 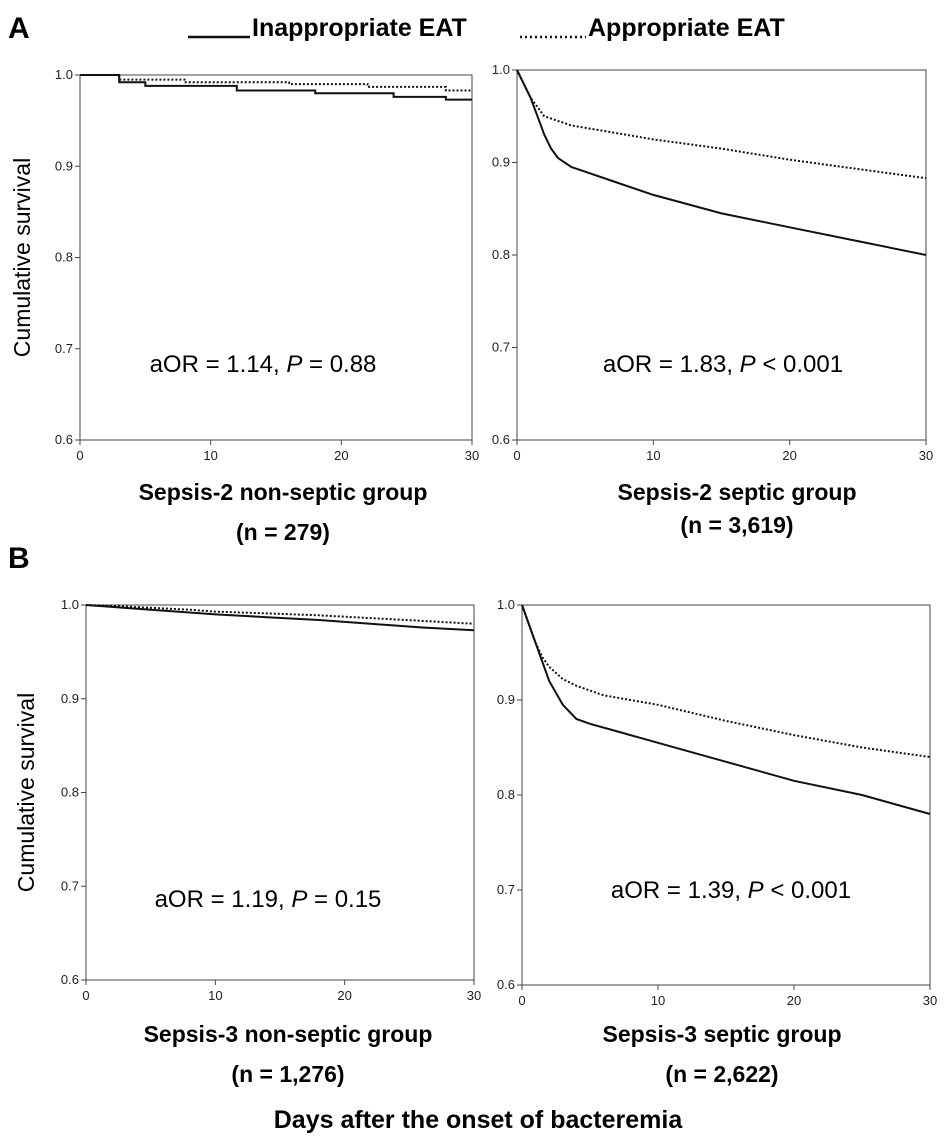 What do you see at coordinates (19, 28) in the screenshot?
I see `panel-label-a: A` at bounding box center [19, 28].